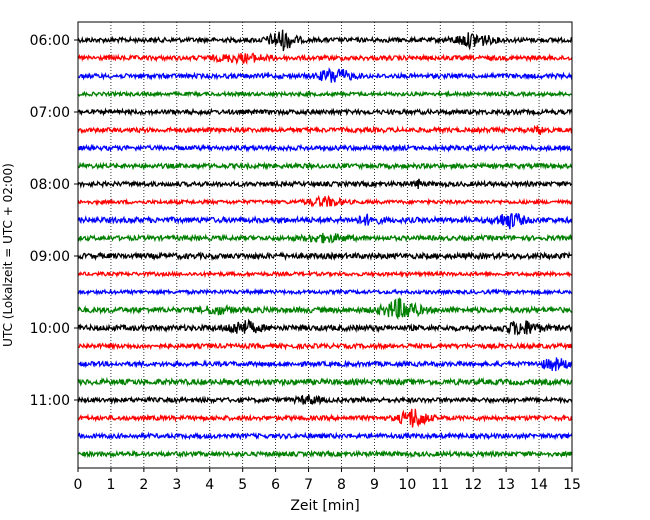  What do you see at coordinates (242, 485) in the screenshot?
I see `x-tick-label-5: 5` at bounding box center [242, 485].